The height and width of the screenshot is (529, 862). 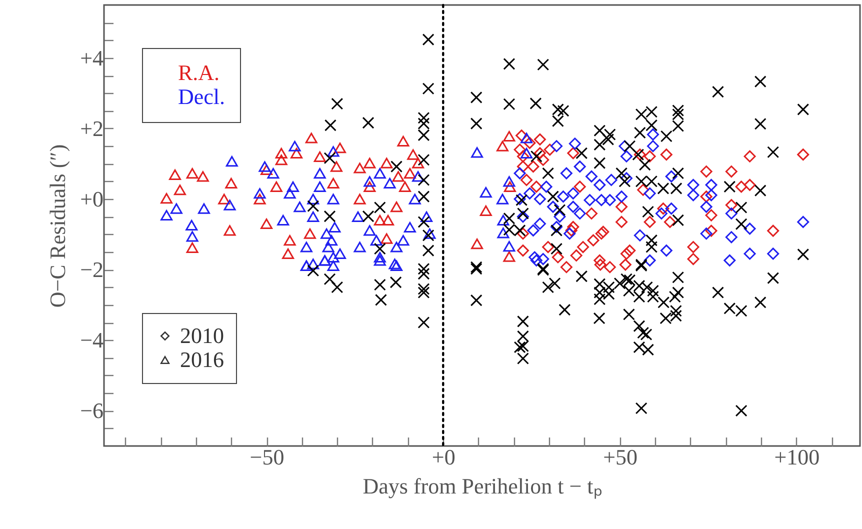 I want to click on y-axis-title: O−C Residuals (″), so click(x=57, y=226).